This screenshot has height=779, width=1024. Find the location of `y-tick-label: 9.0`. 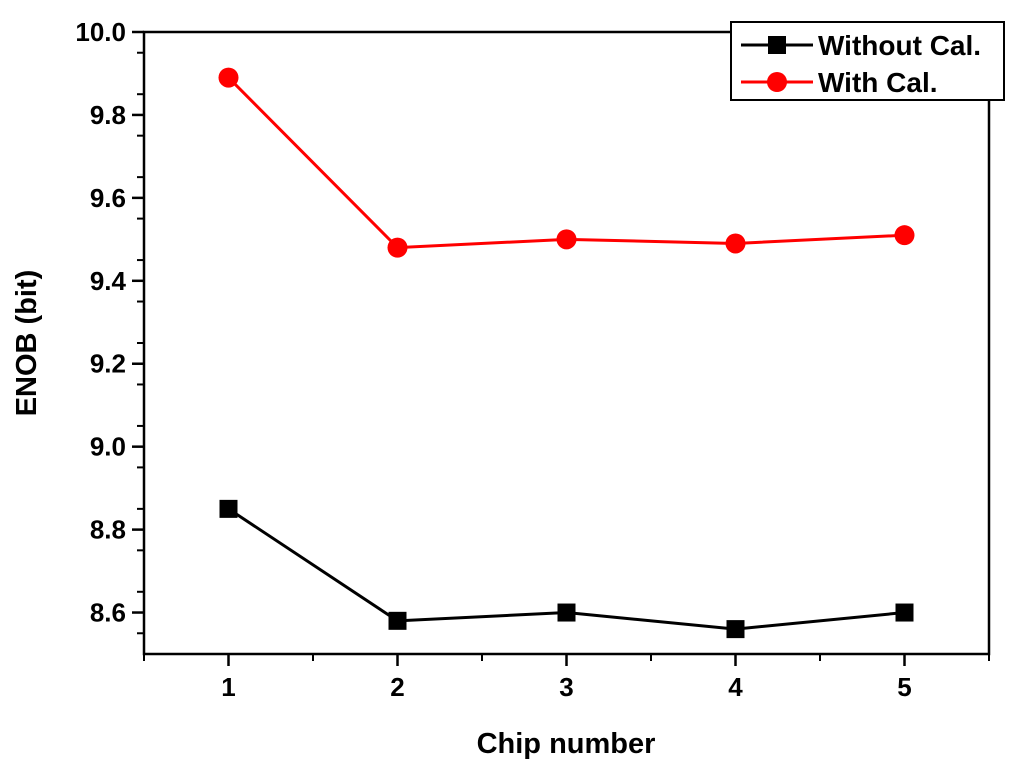

y-tick-label: 9.0 is located at coordinates (108, 447).